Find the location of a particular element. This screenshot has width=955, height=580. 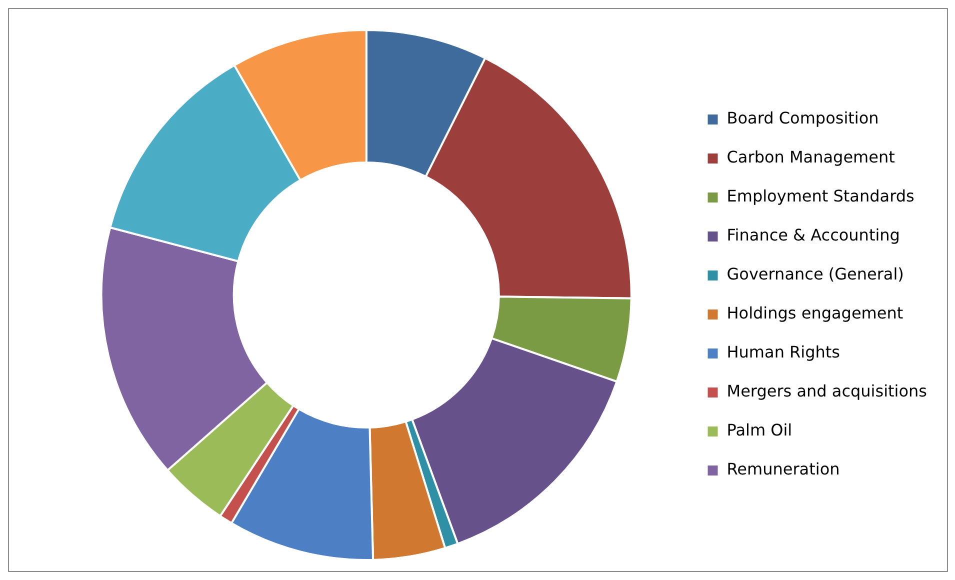

legend-label: Carbon Management is located at coordinates (810, 157).